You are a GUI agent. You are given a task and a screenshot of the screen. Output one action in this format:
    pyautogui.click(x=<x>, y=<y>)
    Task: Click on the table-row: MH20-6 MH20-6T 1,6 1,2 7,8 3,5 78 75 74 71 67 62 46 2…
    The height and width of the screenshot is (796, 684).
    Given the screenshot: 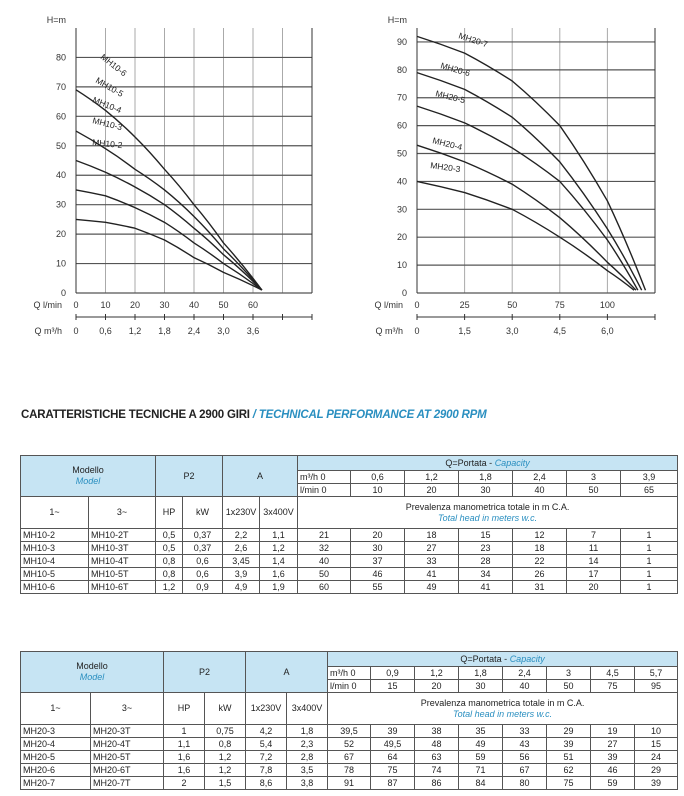 What is the action you would take?
    pyautogui.click(x=349, y=770)
    